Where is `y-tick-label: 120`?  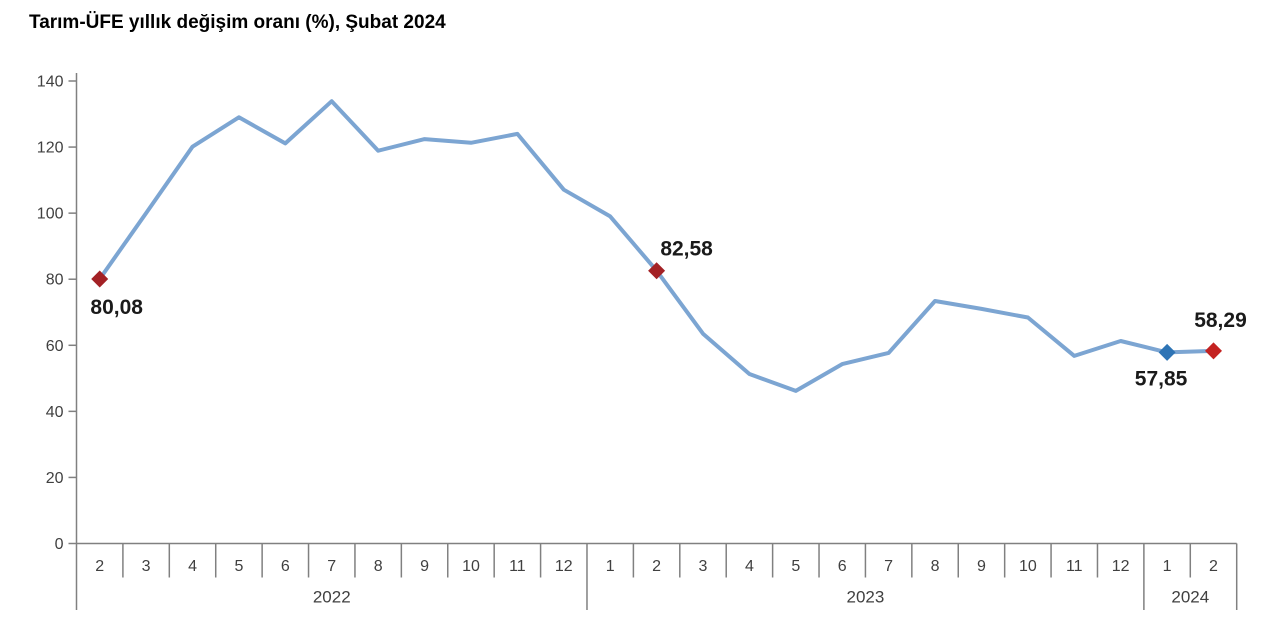
y-tick-label: 120 is located at coordinates (50, 148).